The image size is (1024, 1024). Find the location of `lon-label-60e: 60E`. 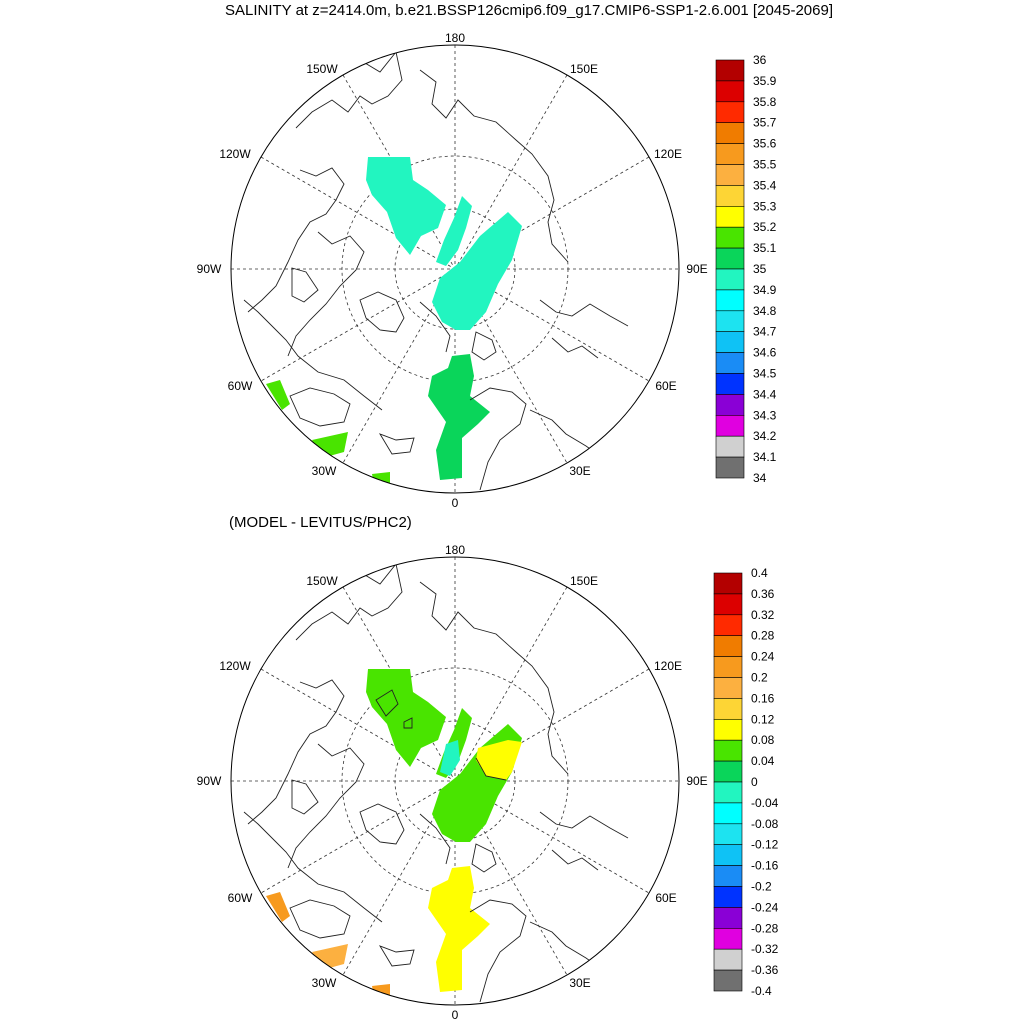

lon-label-60e: 60E is located at coordinates (665, 898).